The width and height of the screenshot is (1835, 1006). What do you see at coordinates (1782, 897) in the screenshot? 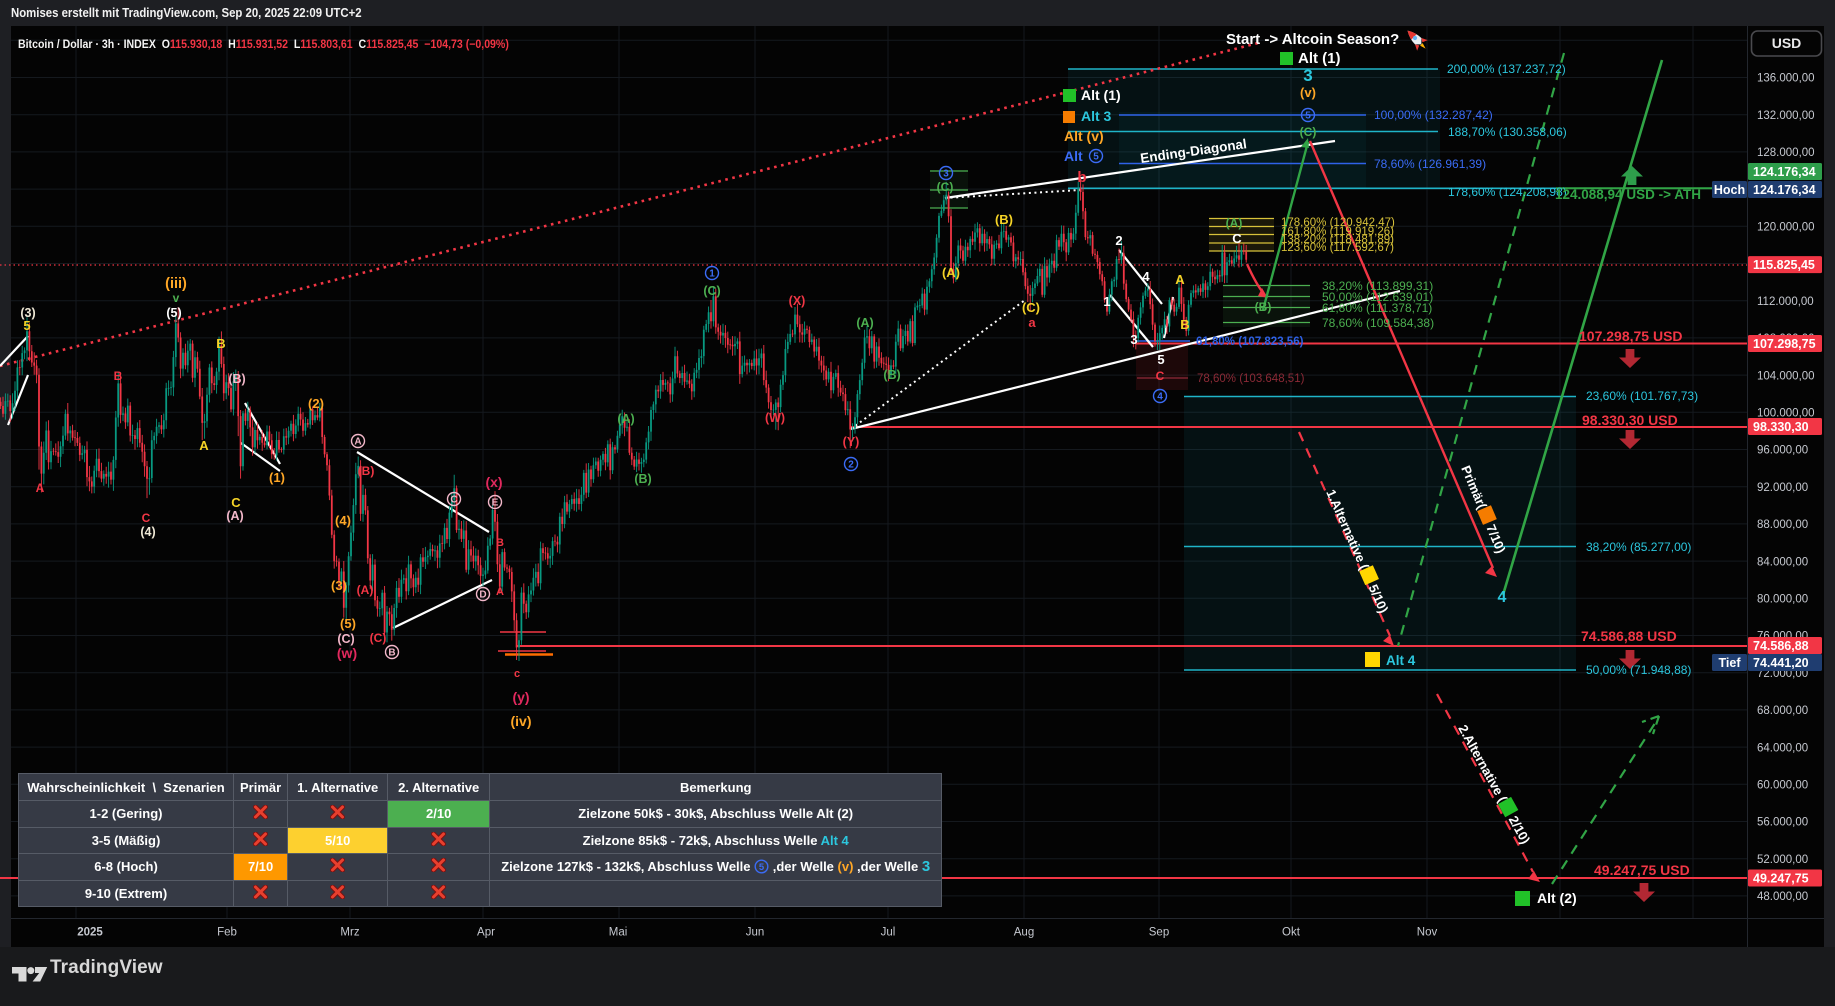
I see `svg-text: 48.000,00` at bounding box center [1782, 897].